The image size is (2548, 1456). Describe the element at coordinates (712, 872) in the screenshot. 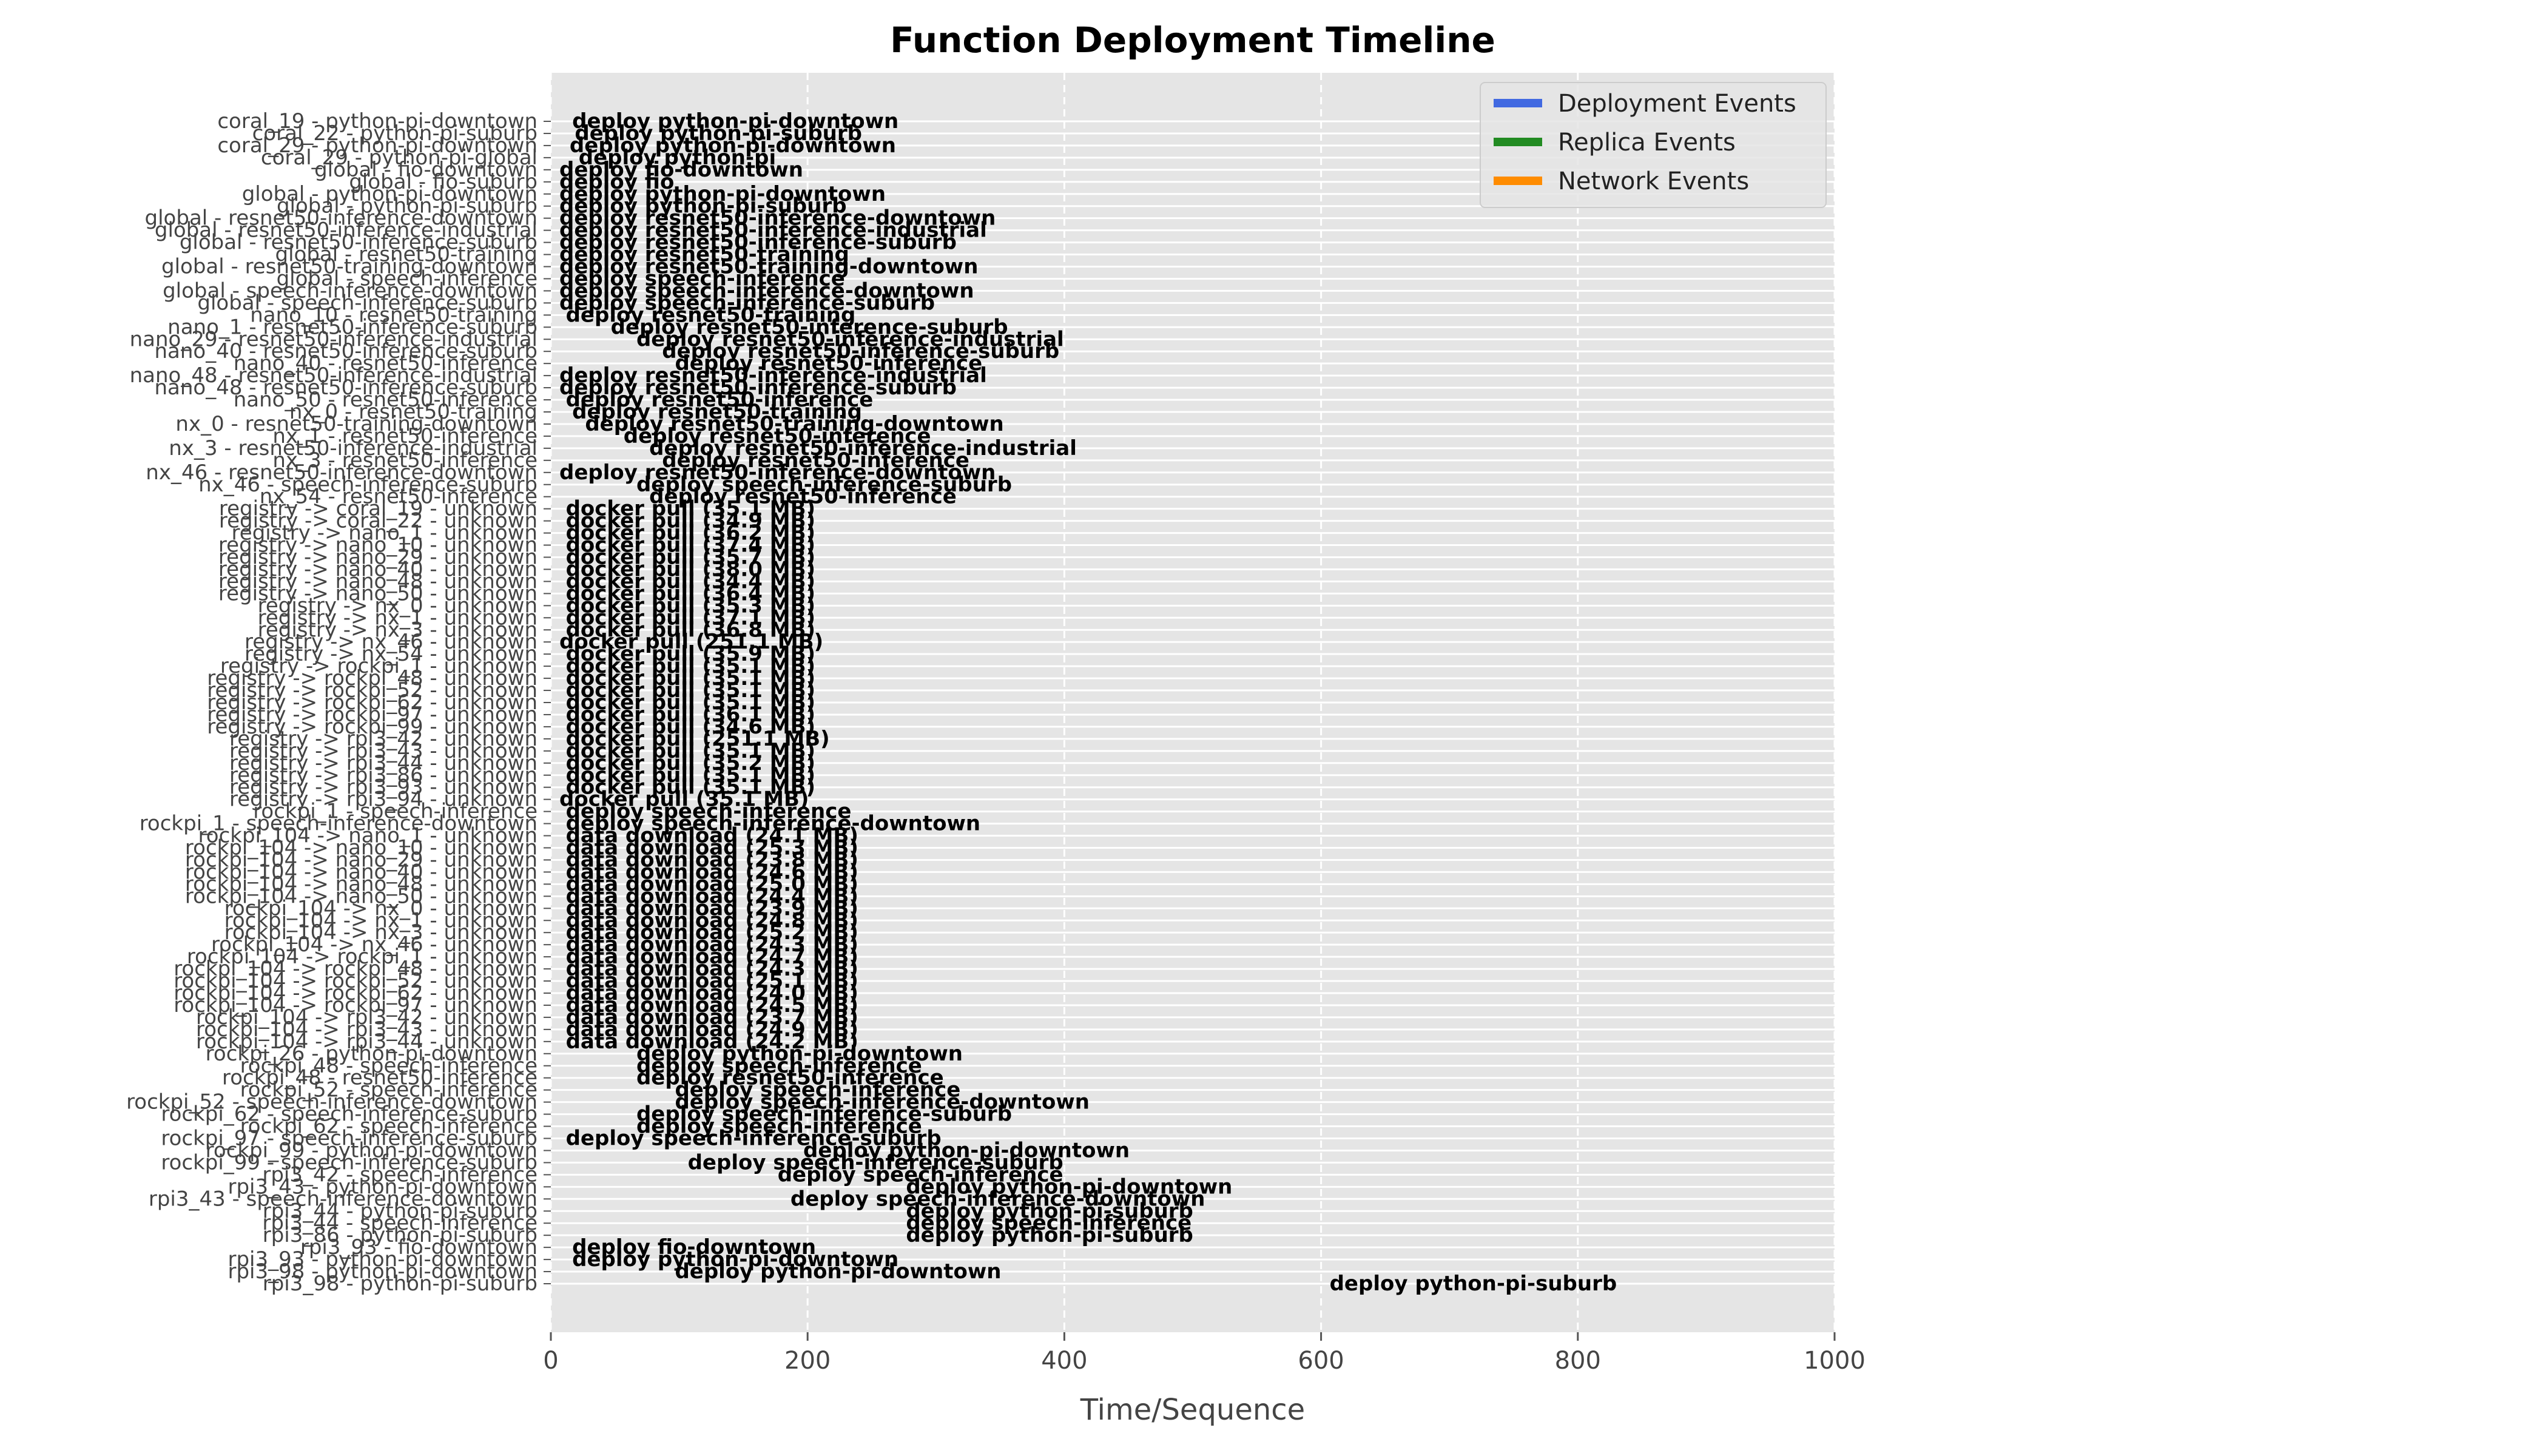

I see `event-label: data download (24.6 MB)` at that location.